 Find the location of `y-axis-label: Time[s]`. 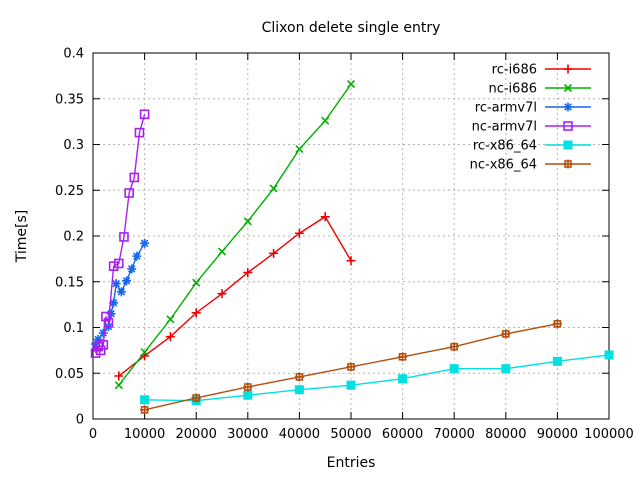

y-axis-label: Time[s] is located at coordinates (22, 236).